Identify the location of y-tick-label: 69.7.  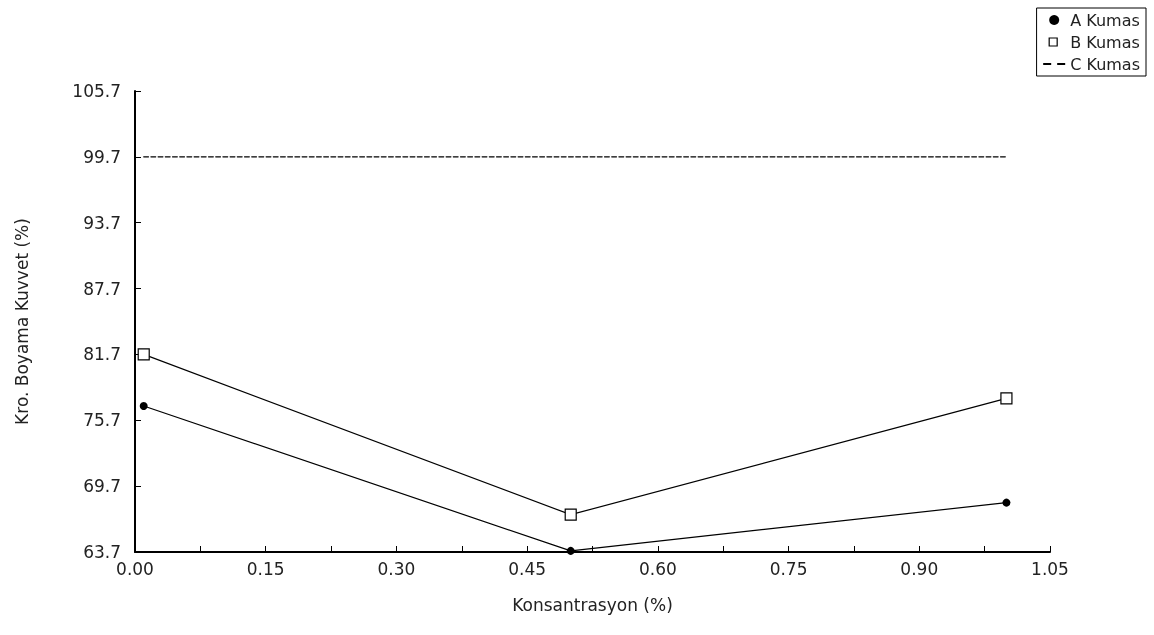
(102, 486).